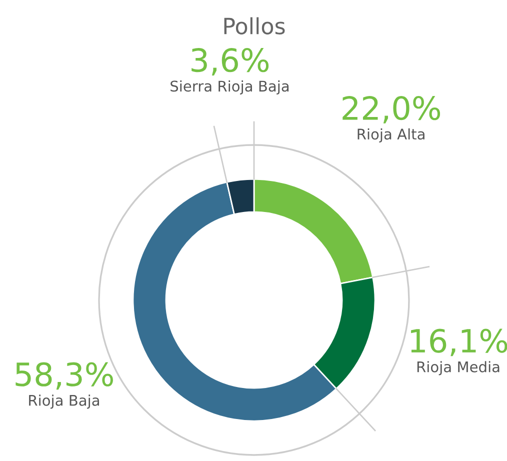  What do you see at coordinates (254, 25) in the screenshot?
I see `chart-title: Pollos` at bounding box center [254, 25].